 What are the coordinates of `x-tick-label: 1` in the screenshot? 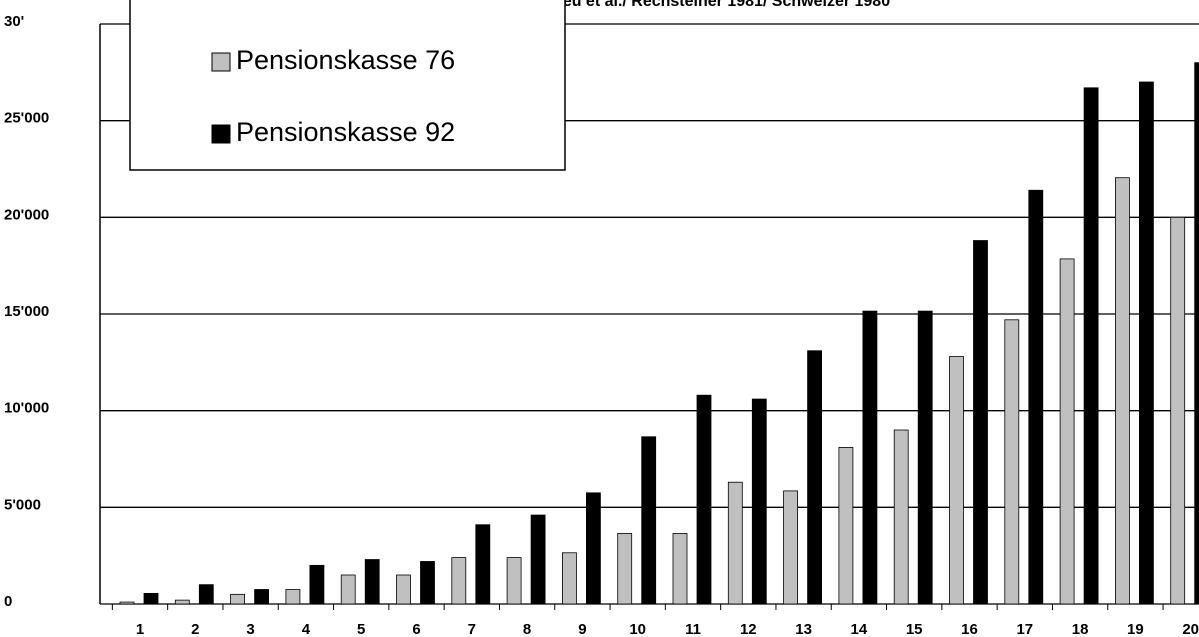 It's located at (140, 629).